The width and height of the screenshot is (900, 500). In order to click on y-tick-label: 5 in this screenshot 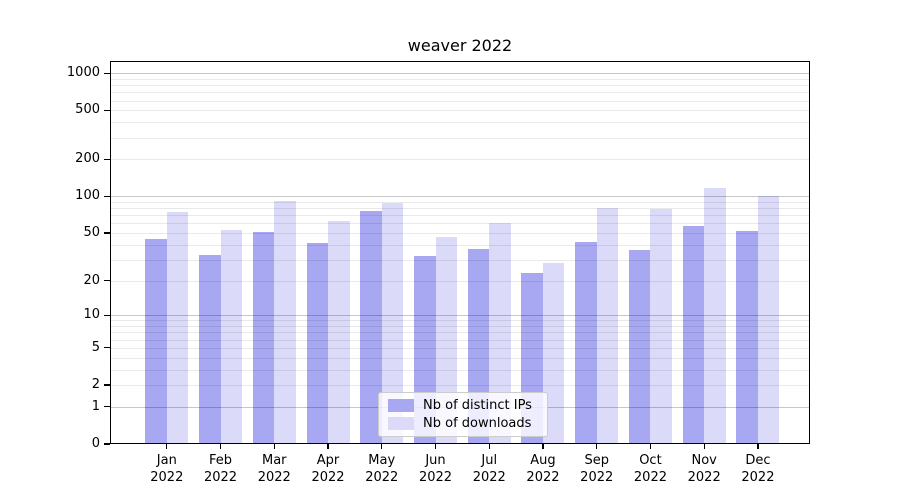, I will do `click(95, 347)`.